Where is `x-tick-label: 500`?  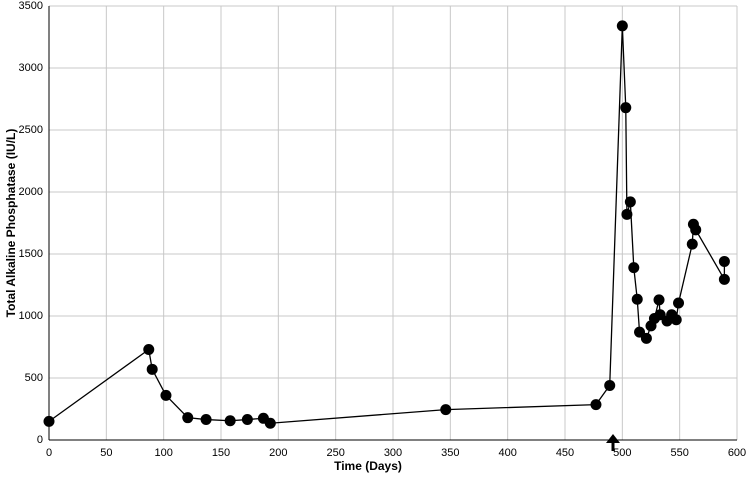 x-tick-label: 500 is located at coordinates (622, 453).